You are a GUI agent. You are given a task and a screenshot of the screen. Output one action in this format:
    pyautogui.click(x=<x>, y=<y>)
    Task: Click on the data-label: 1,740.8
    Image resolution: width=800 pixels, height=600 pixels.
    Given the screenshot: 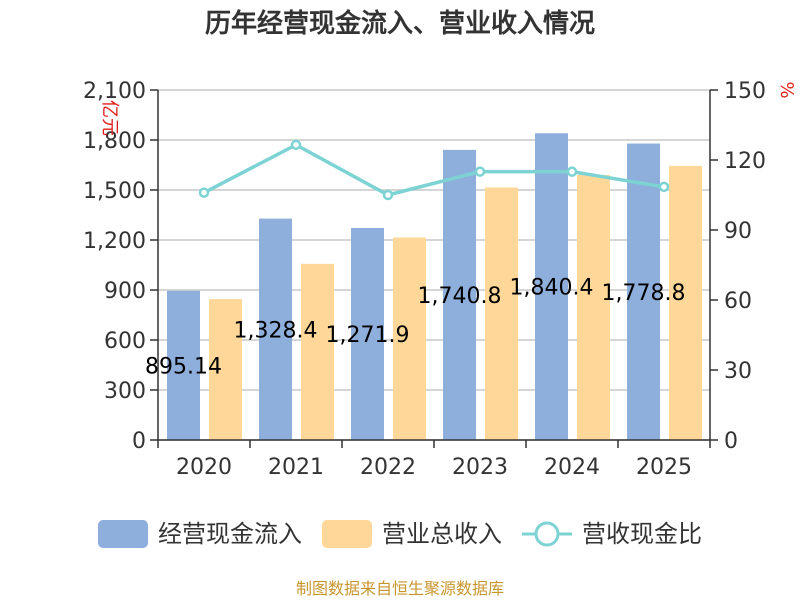 What is the action you would take?
    pyautogui.click(x=460, y=296)
    